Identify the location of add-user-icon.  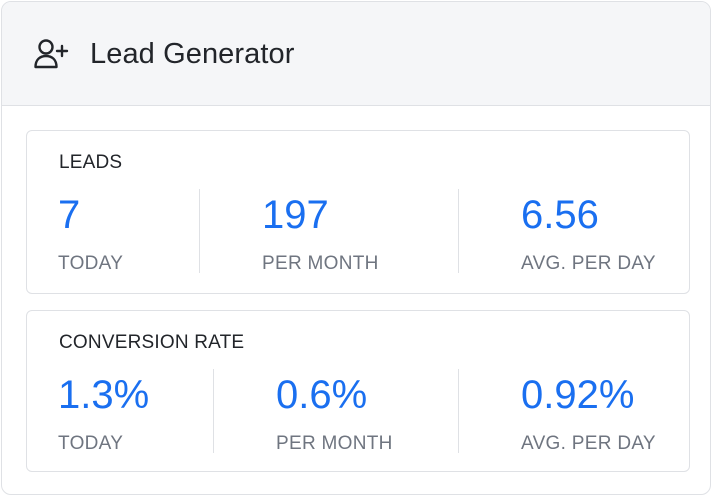
(52, 54).